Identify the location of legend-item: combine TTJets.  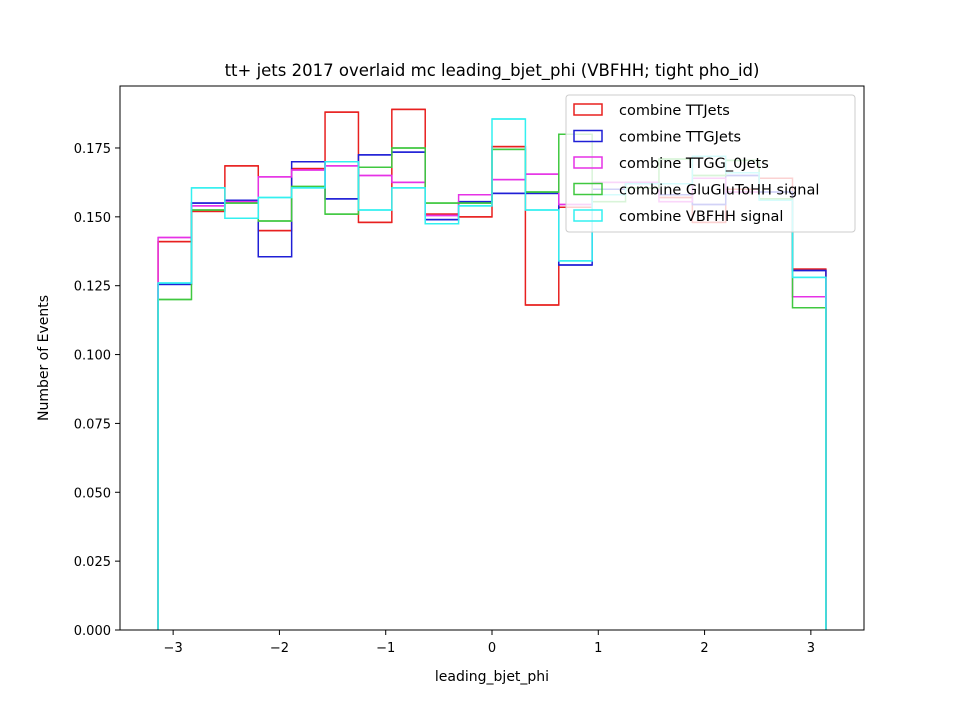
(651, 111).